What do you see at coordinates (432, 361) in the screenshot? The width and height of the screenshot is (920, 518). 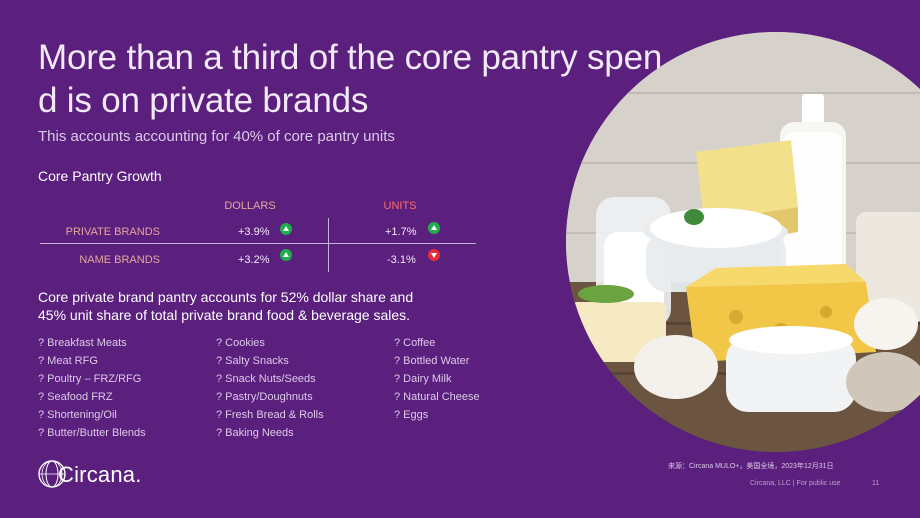 I see `list-item: ? Bottled Water` at bounding box center [432, 361].